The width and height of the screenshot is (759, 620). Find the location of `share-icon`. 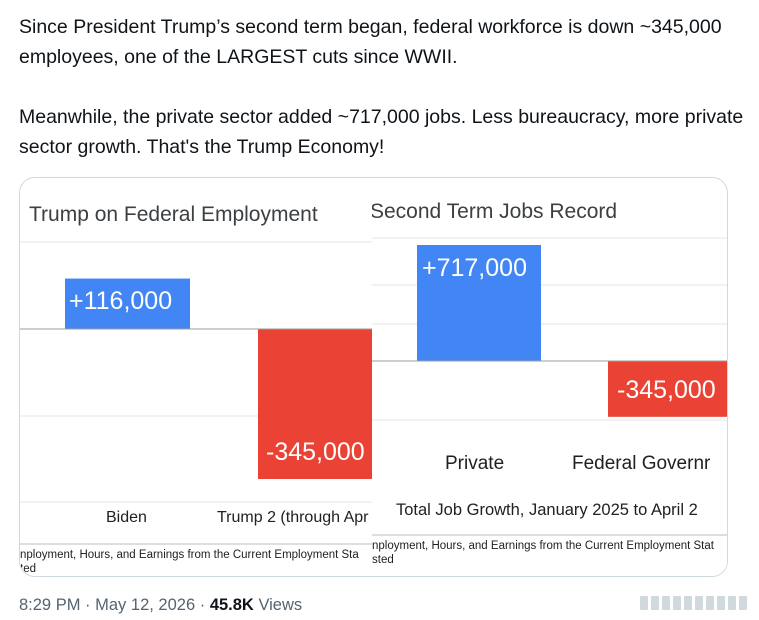

share-icon is located at coordinates (693, 603).